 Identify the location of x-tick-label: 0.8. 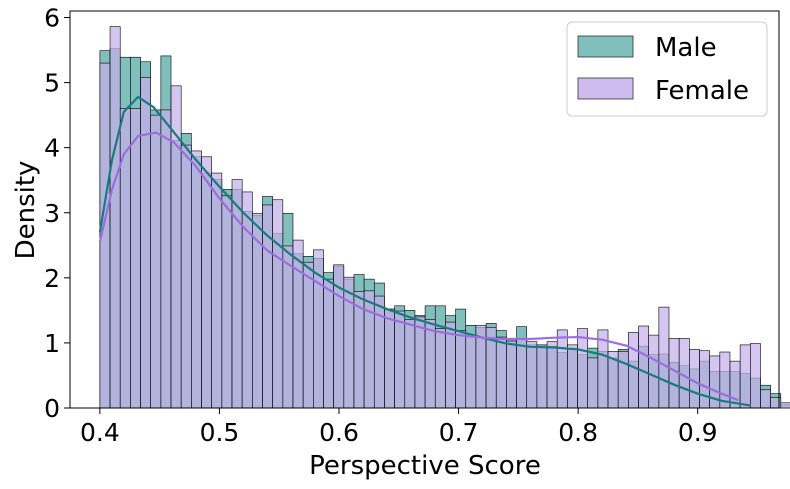
(578, 432).